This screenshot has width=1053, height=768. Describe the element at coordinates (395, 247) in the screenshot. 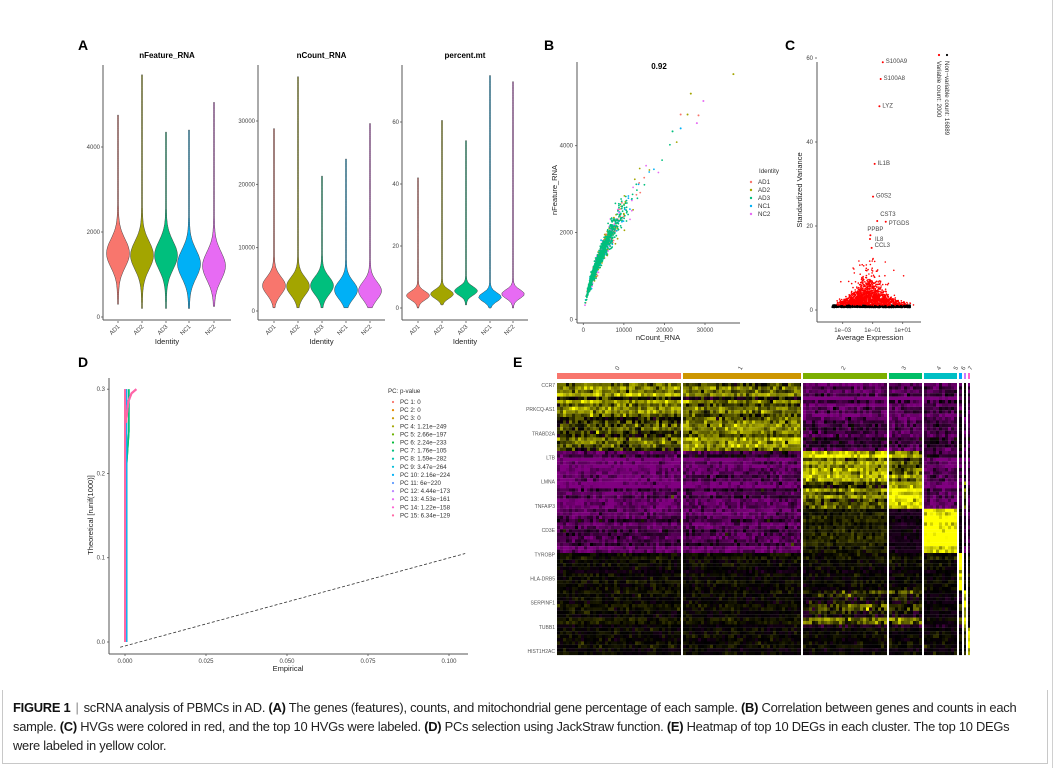

I see `y-tick-label: 20` at that location.